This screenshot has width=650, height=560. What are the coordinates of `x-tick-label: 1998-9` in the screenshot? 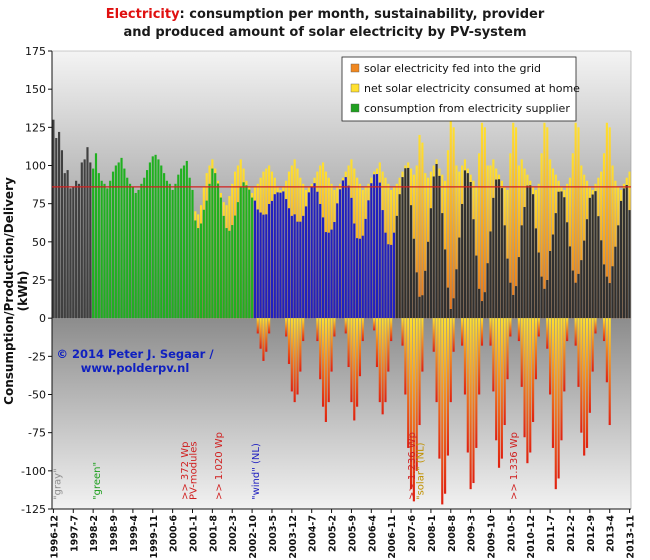 It's located at (114, 533).